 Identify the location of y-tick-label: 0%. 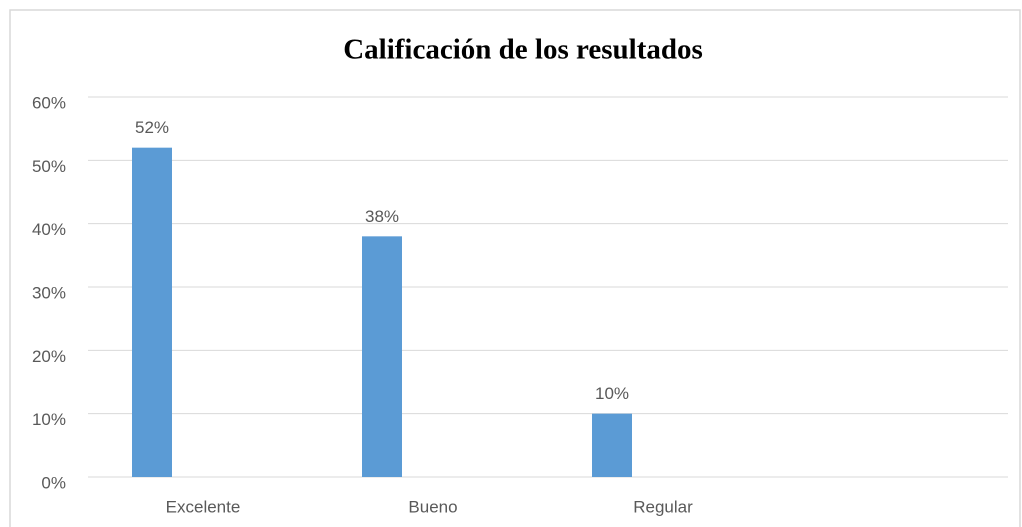
(53, 482).